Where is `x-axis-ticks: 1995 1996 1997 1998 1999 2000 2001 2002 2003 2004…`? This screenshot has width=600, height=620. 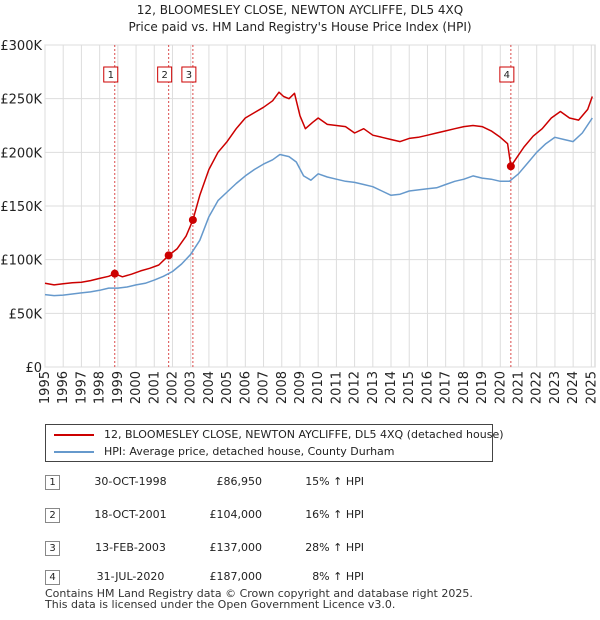
x-axis-ticks: 1995 1996 1997 1998 1999 2000 2001 2002 2003 2004… is located at coordinates (318, 387).